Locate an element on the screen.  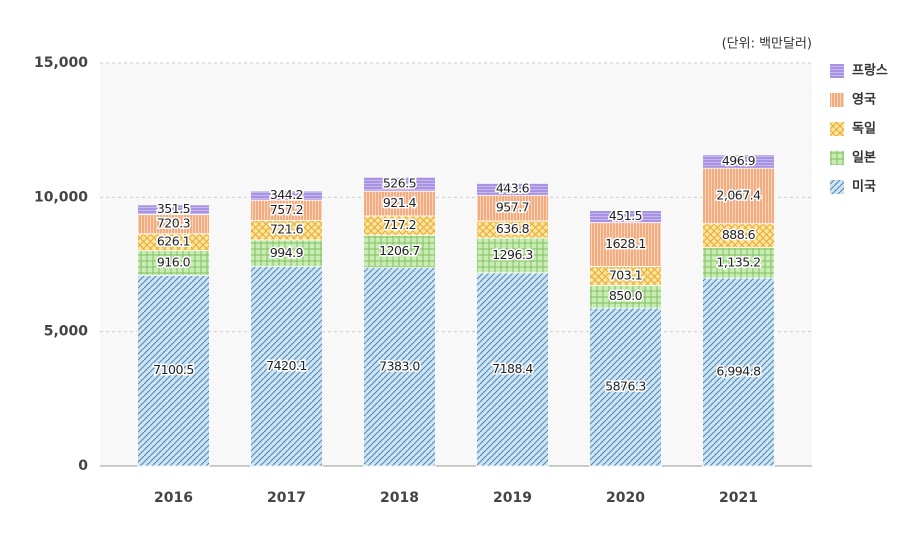
legend-label: 독일 is located at coordinates (864, 129).